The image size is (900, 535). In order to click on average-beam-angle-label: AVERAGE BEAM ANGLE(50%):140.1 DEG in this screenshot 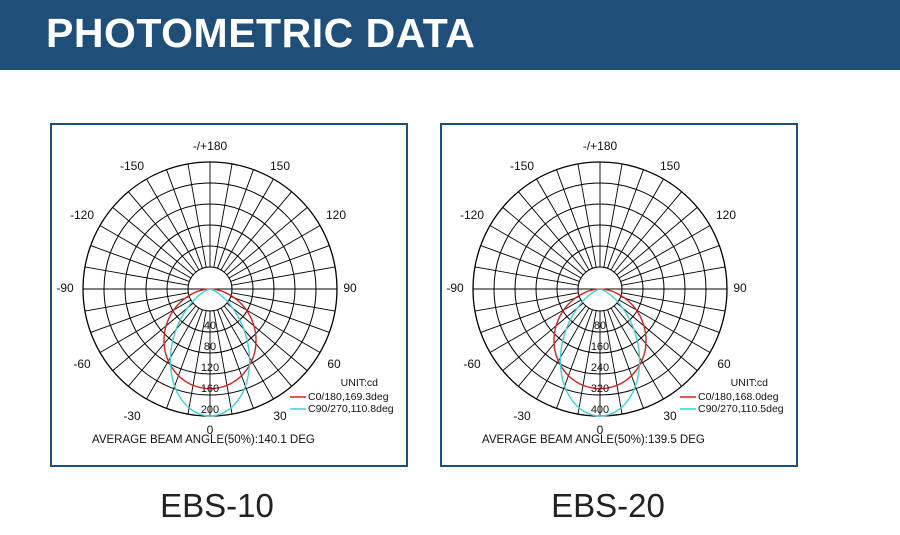, I will do `click(203, 440)`.